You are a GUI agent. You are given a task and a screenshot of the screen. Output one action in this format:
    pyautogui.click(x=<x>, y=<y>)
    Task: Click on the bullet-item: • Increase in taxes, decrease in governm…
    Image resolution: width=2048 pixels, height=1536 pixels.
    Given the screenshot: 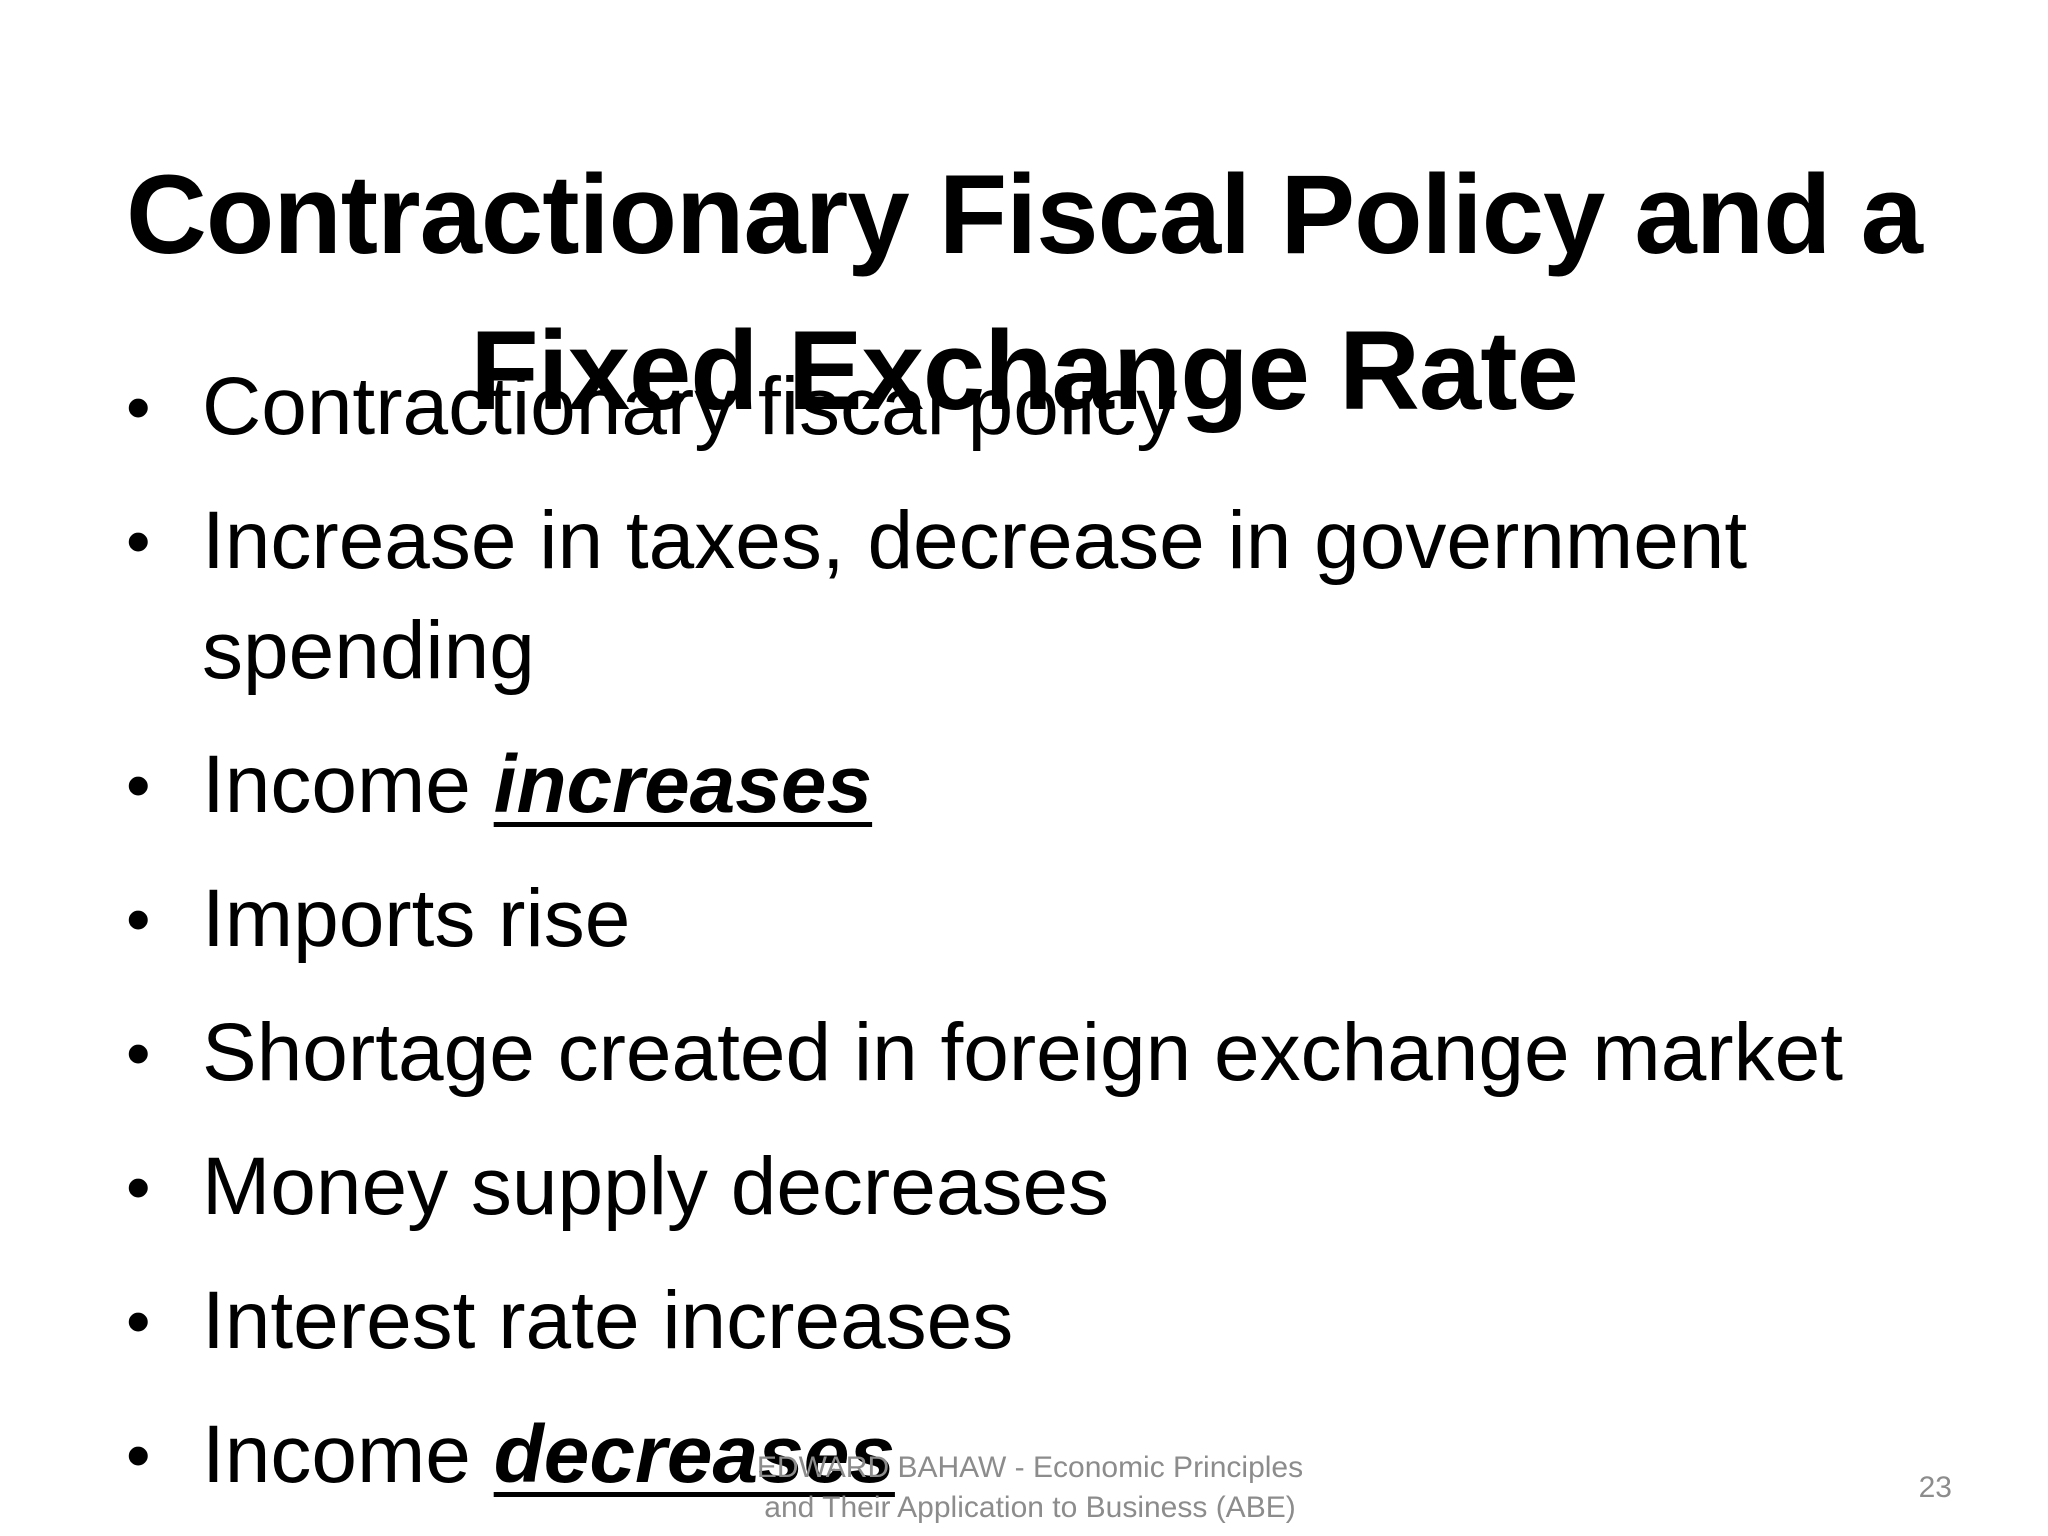 What is the action you would take?
    pyautogui.click(x=1050, y=596)
    